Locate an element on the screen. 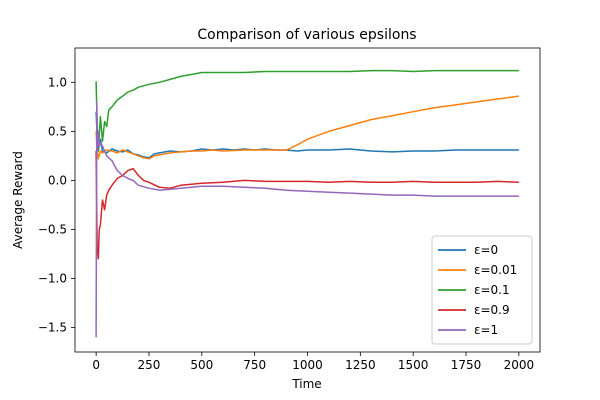 The height and width of the screenshot is (400, 600). chart-title: Comparison of various epsilons is located at coordinates (306, 35).